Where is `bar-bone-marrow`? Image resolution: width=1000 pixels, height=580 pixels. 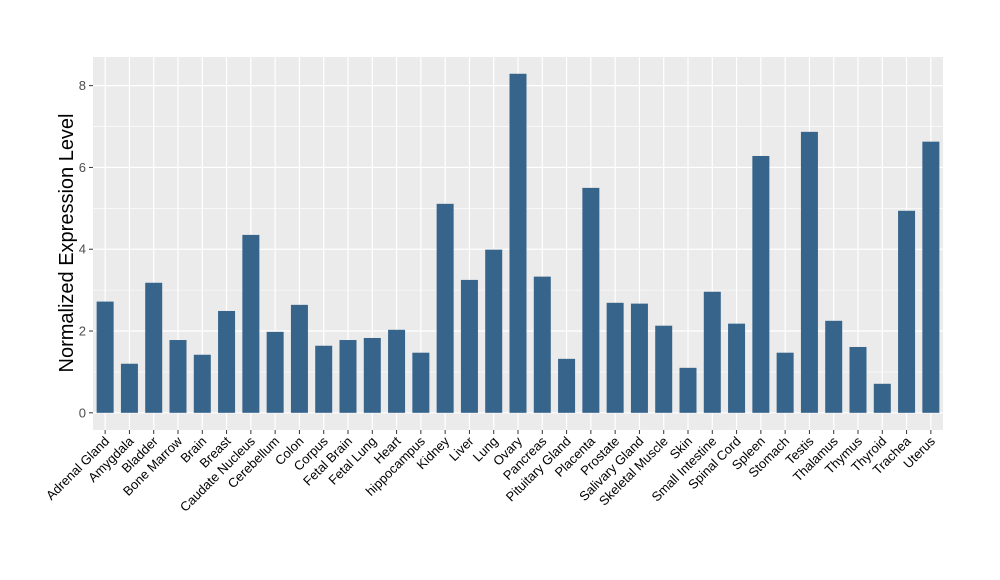 bar-bone-marrow is located at coordinates (178, 376).